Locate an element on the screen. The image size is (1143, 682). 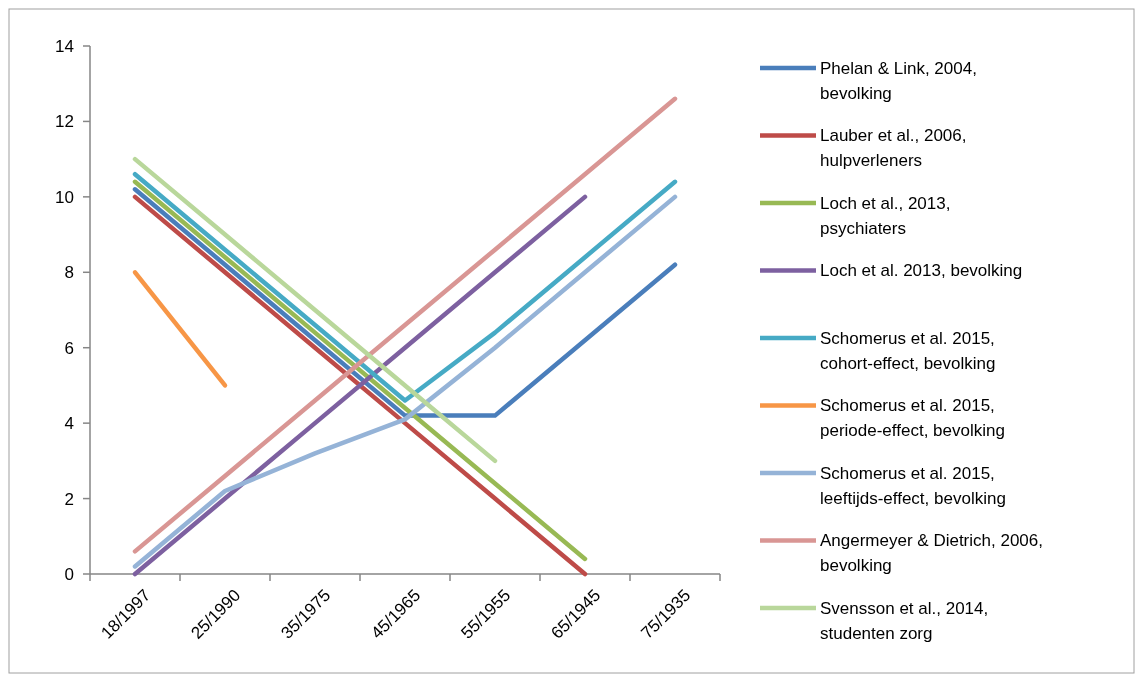
y-tick-label: 8 is located at coordinates (69, 273).